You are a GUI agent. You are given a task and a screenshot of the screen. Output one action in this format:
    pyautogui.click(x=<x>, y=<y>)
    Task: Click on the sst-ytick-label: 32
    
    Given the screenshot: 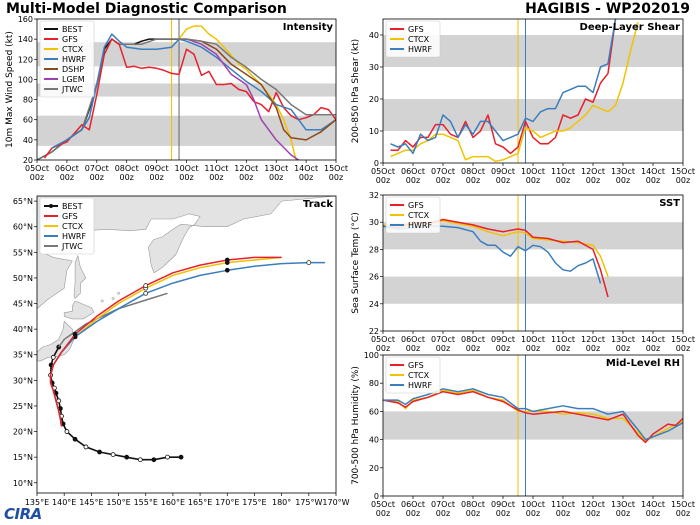 What is the action you would take?
    pyautogui.click(x=374, y=195)
    